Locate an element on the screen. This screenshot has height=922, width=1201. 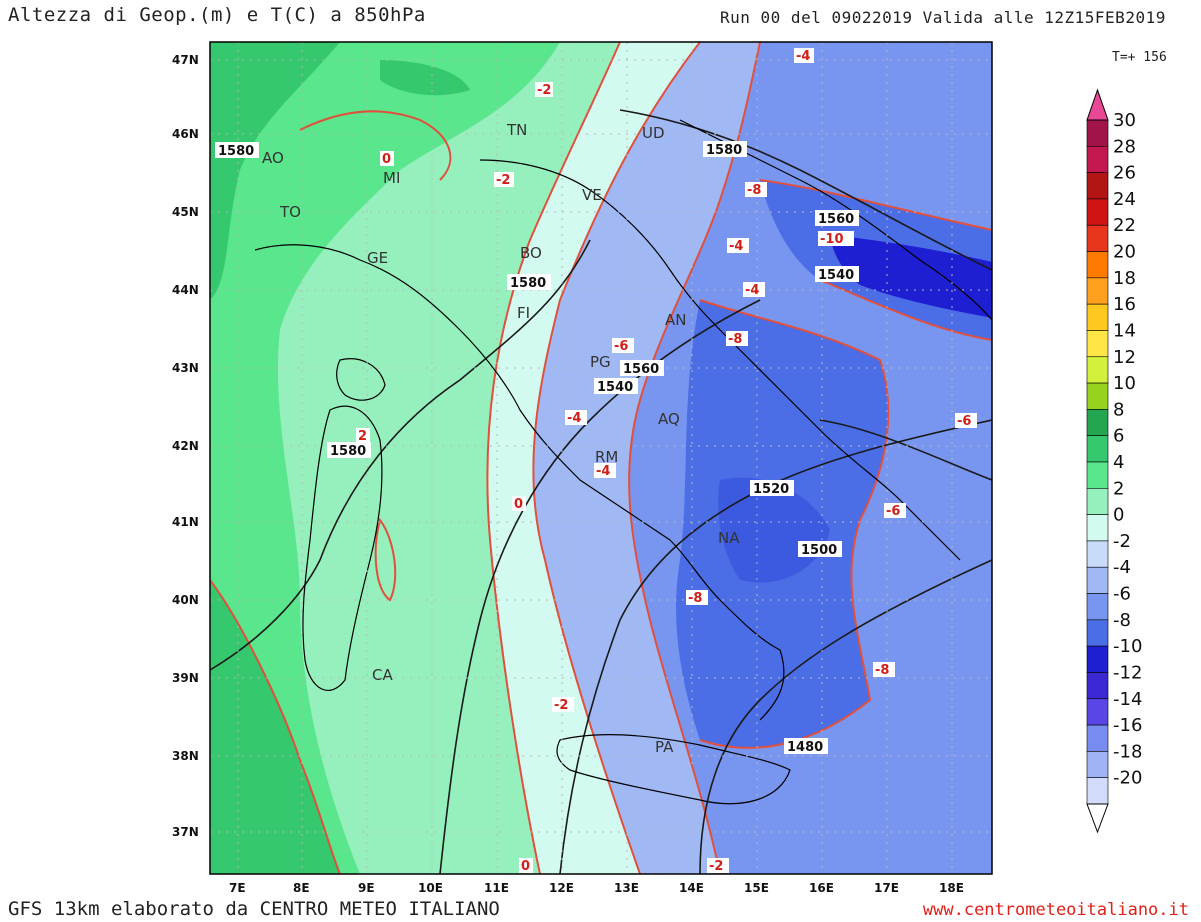
city-label: TO is located at coordinates (290, 212).